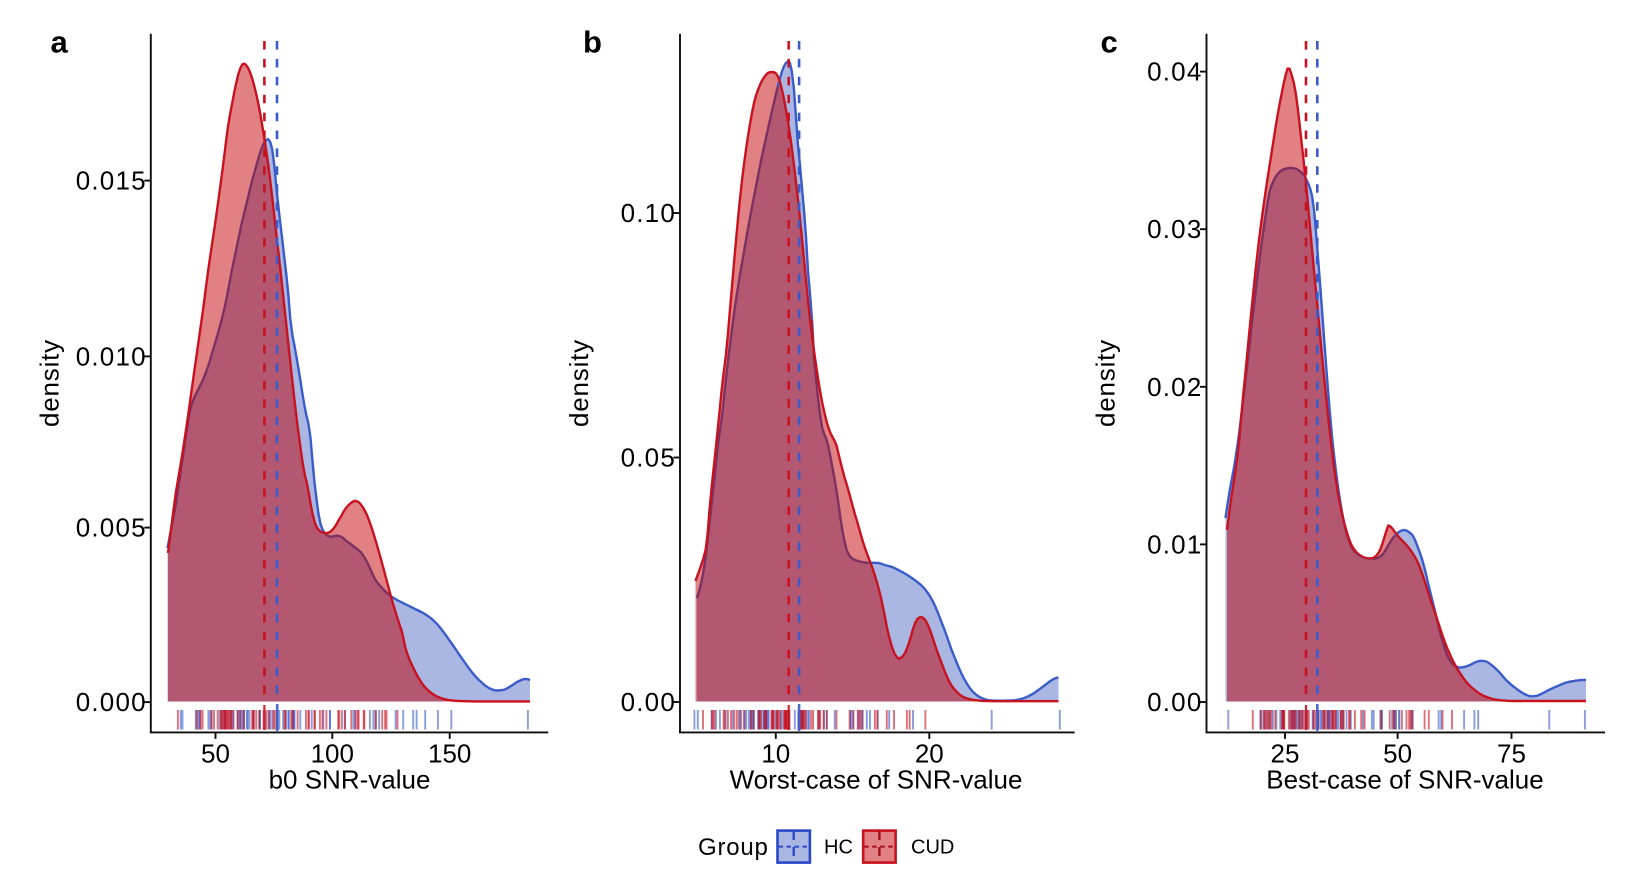  I want to click on svg-text: 0.10, so click(648, 213).